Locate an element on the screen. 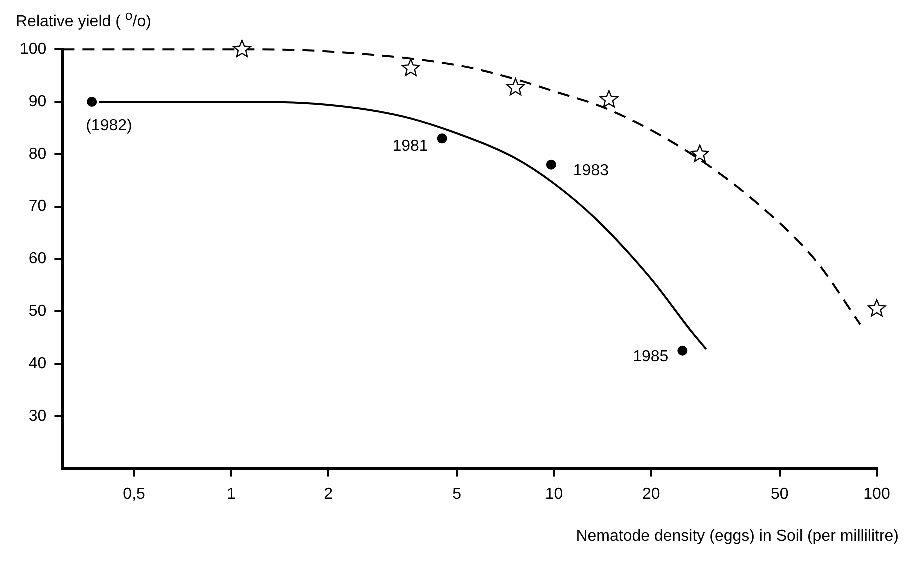 Image resolution: width=907 pixels, height=567 pixels. annotation: 1981 is located at coordinates (410, 147).